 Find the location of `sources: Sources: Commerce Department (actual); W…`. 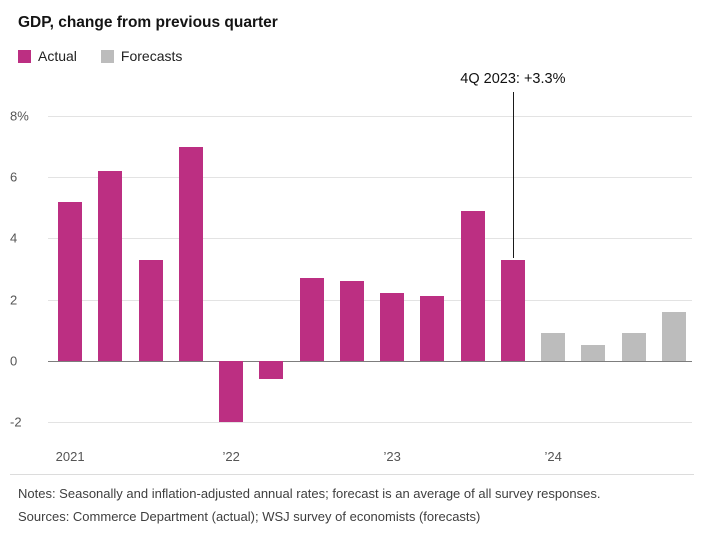

sources: Sources: Commerce Department (actual); W… is located at coordinates (249, 516).